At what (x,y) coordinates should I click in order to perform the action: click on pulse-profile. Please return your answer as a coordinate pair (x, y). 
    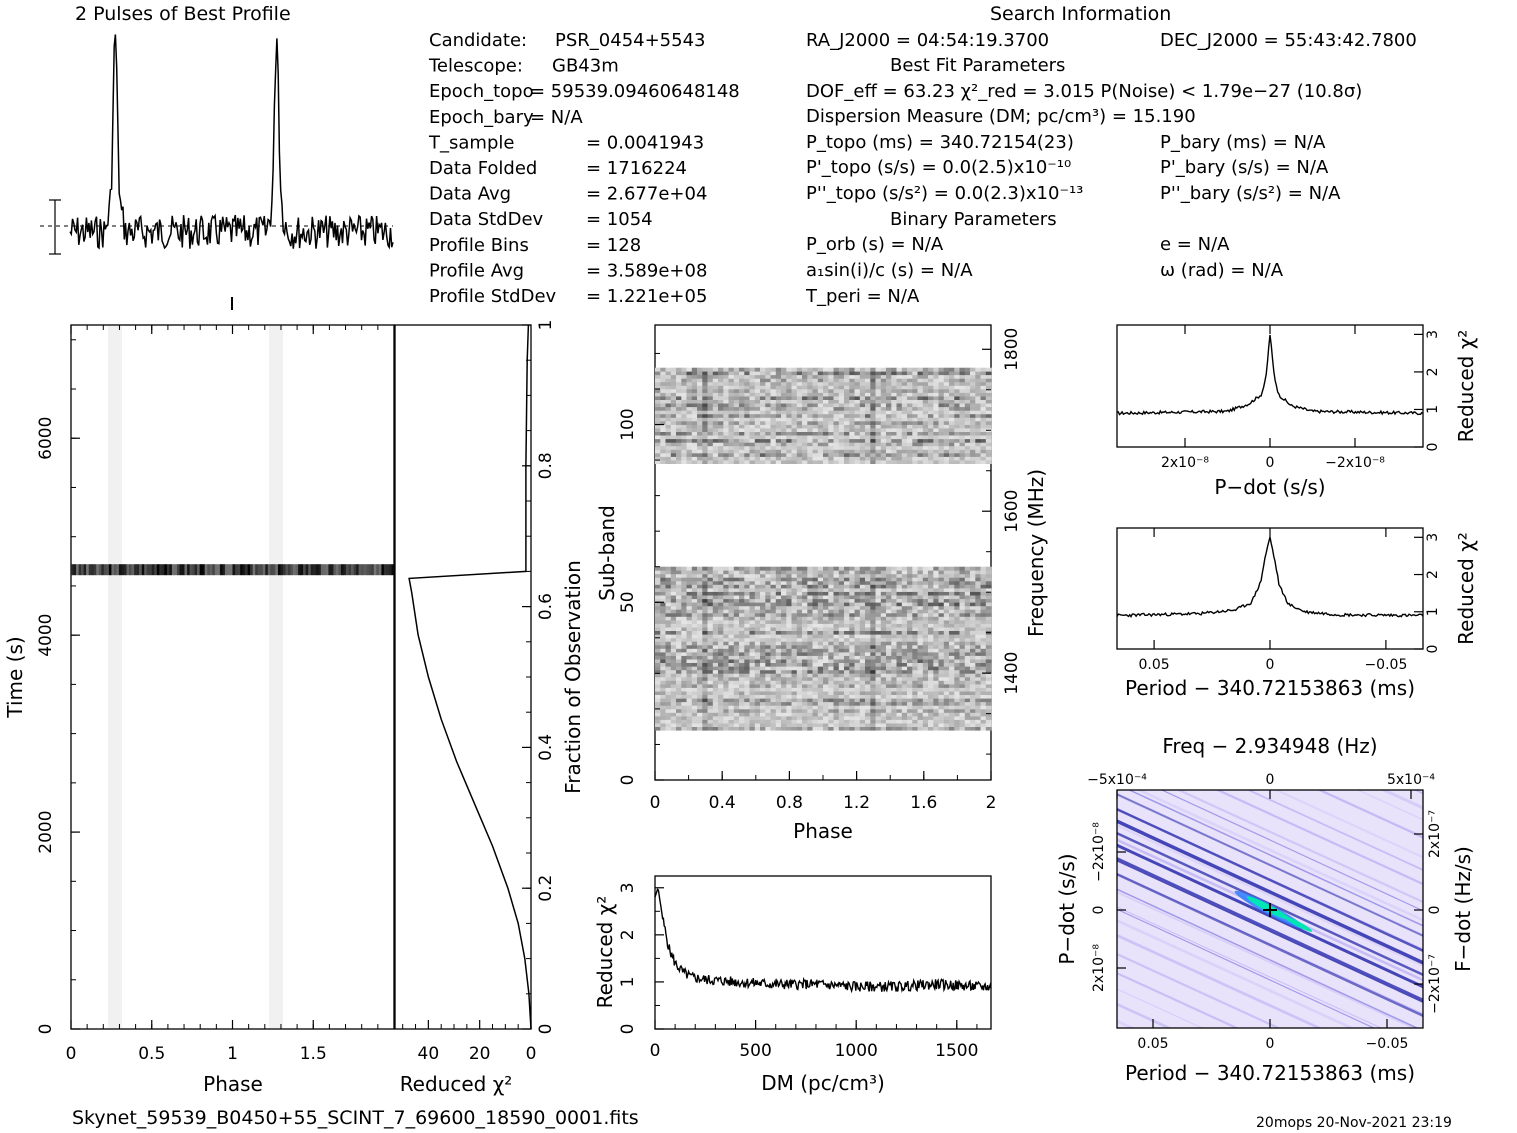
    Looking at the image, I should click on (217, 172).